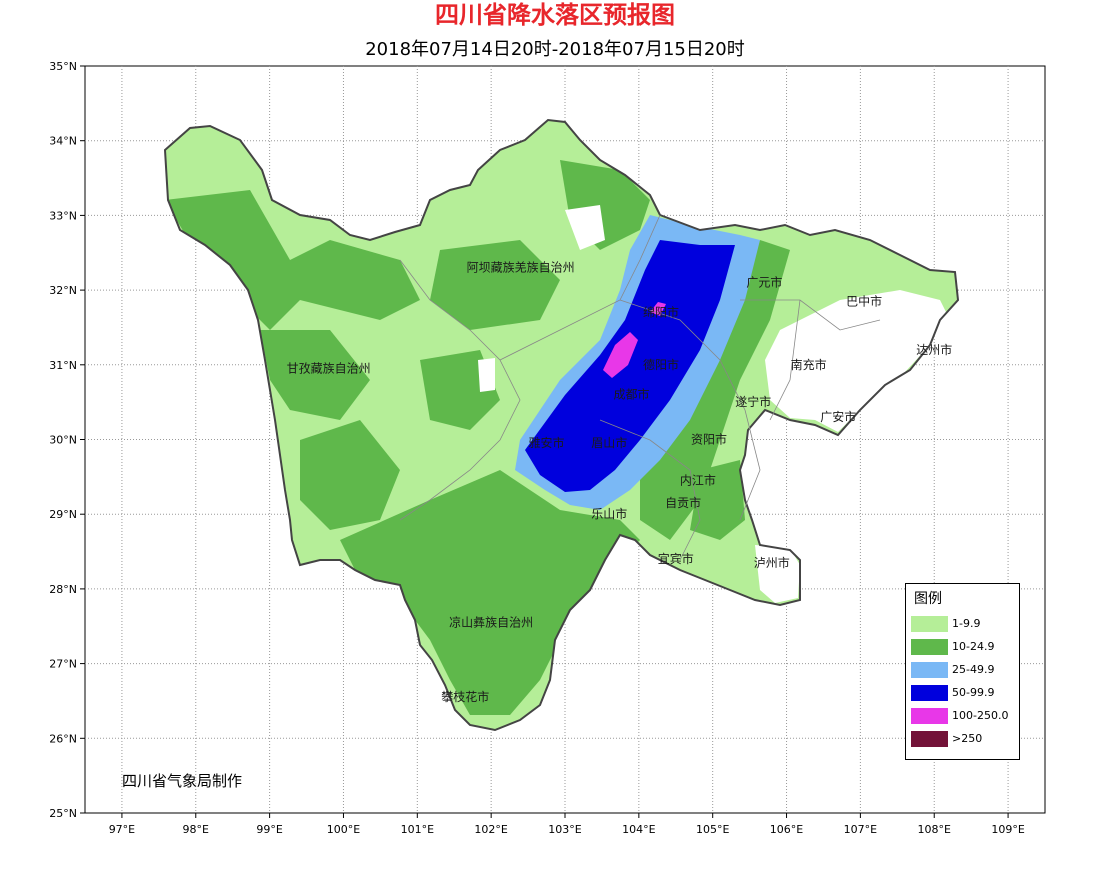  What do you see at coordinates (555, 49) in the screenshot?
I see `map-subtitle: 2018年07月14日20时-2018年07月15日20时` at bounding box center [555, 49].